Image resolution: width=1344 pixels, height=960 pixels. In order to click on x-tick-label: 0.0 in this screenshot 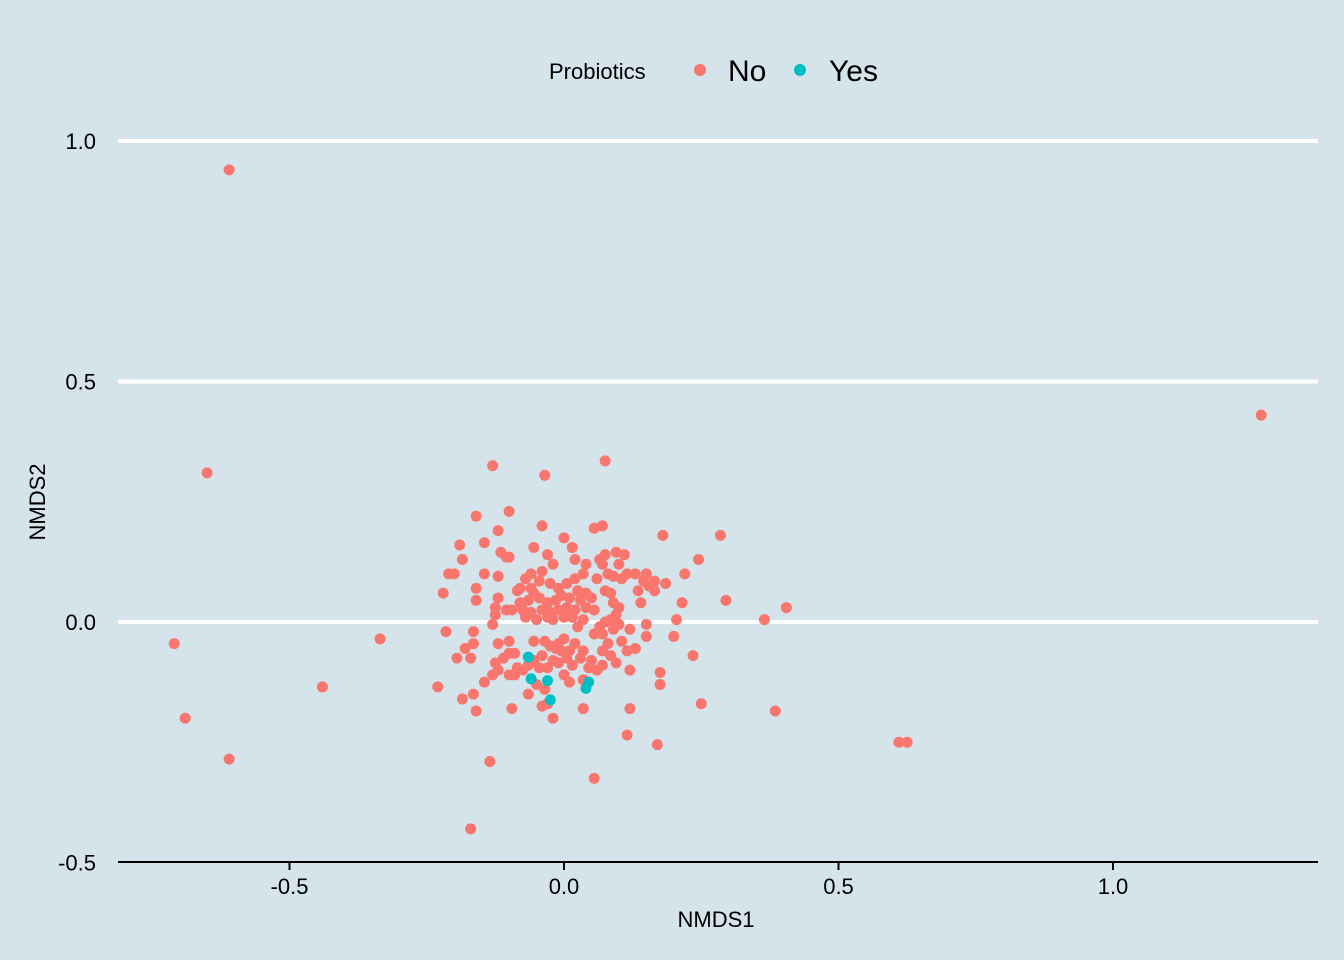, I will do `click(564, 886)`.